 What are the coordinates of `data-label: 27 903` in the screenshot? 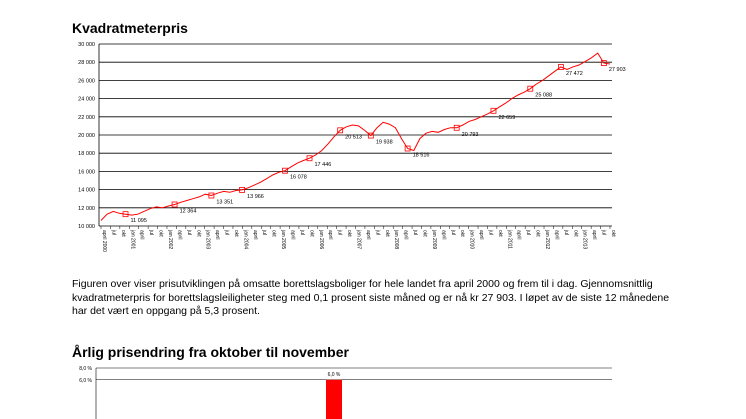 It's located at (617, 70).